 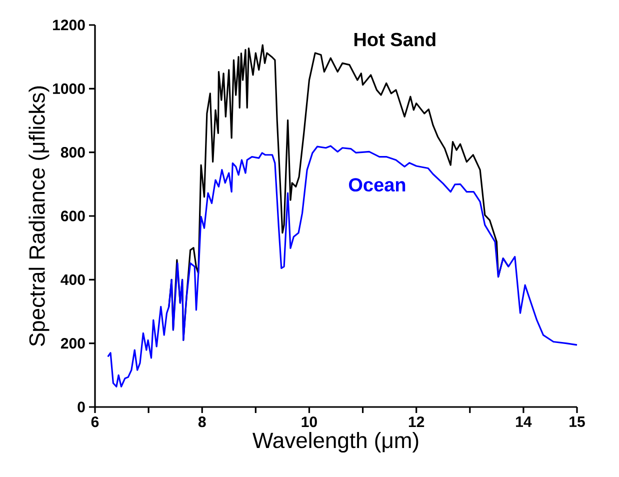 I want to click on y-axis-title: Spectral Radiance (μflicks), so click(x=39, y=216).